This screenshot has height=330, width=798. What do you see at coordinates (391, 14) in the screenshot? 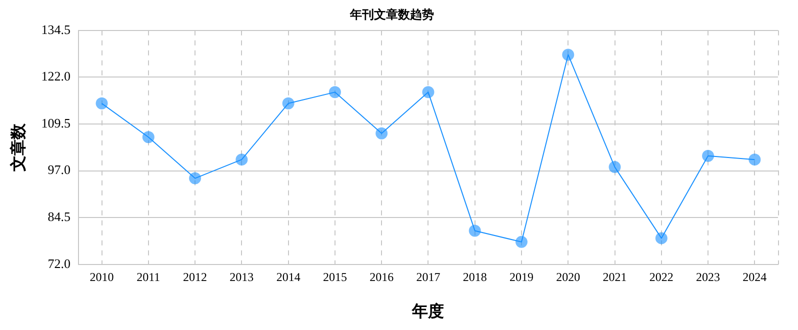
I see `chart-title: 年刊文章数趋势` at bounding box center [391, 14].